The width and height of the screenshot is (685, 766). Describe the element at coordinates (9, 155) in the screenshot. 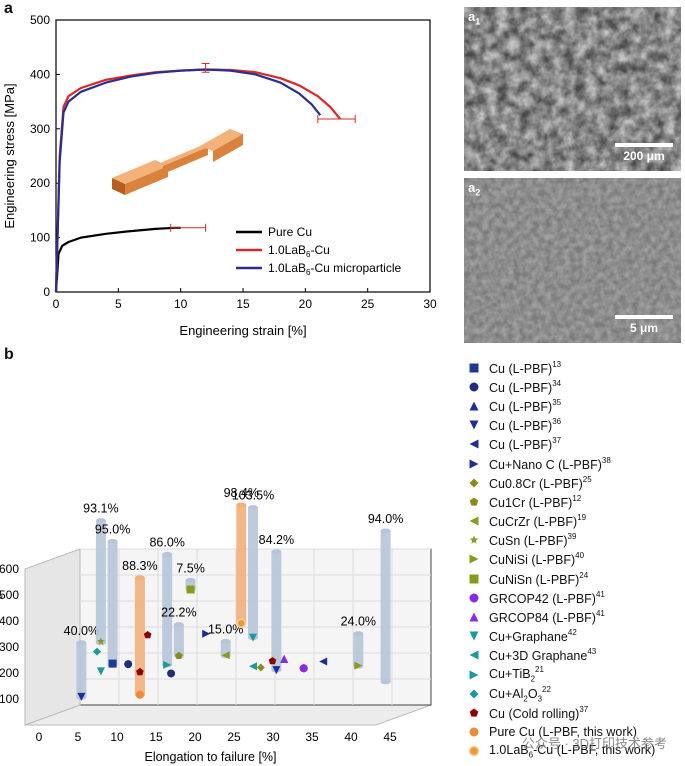

I see `y-axis-label: Engineering stress [MPa]` at that location.